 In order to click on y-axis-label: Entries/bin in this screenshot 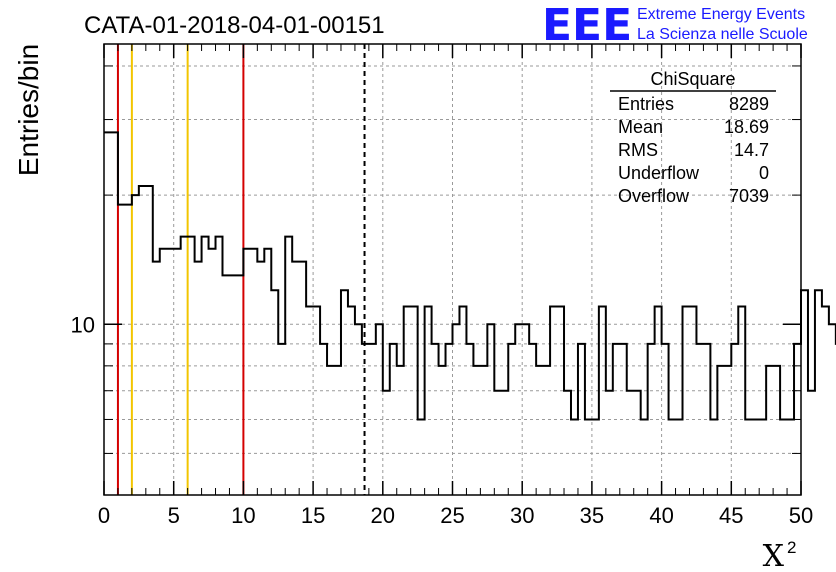, I will do `click(28, 110)`.